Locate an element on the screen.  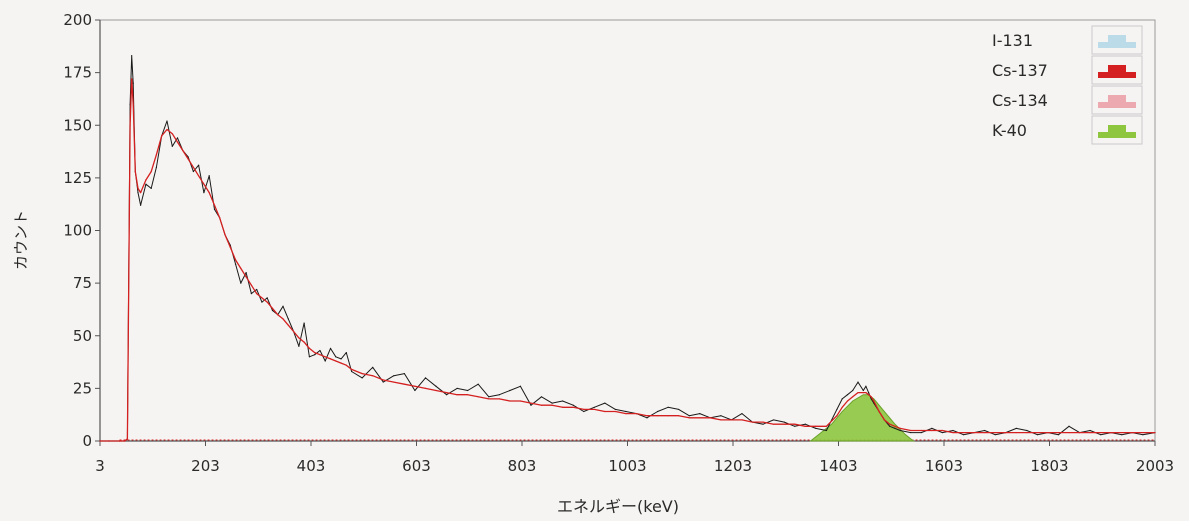
x-axis: 3 203 403 603 803 1003 1203 1403 1603 1803 2003 is located at coordinates (634, 457).